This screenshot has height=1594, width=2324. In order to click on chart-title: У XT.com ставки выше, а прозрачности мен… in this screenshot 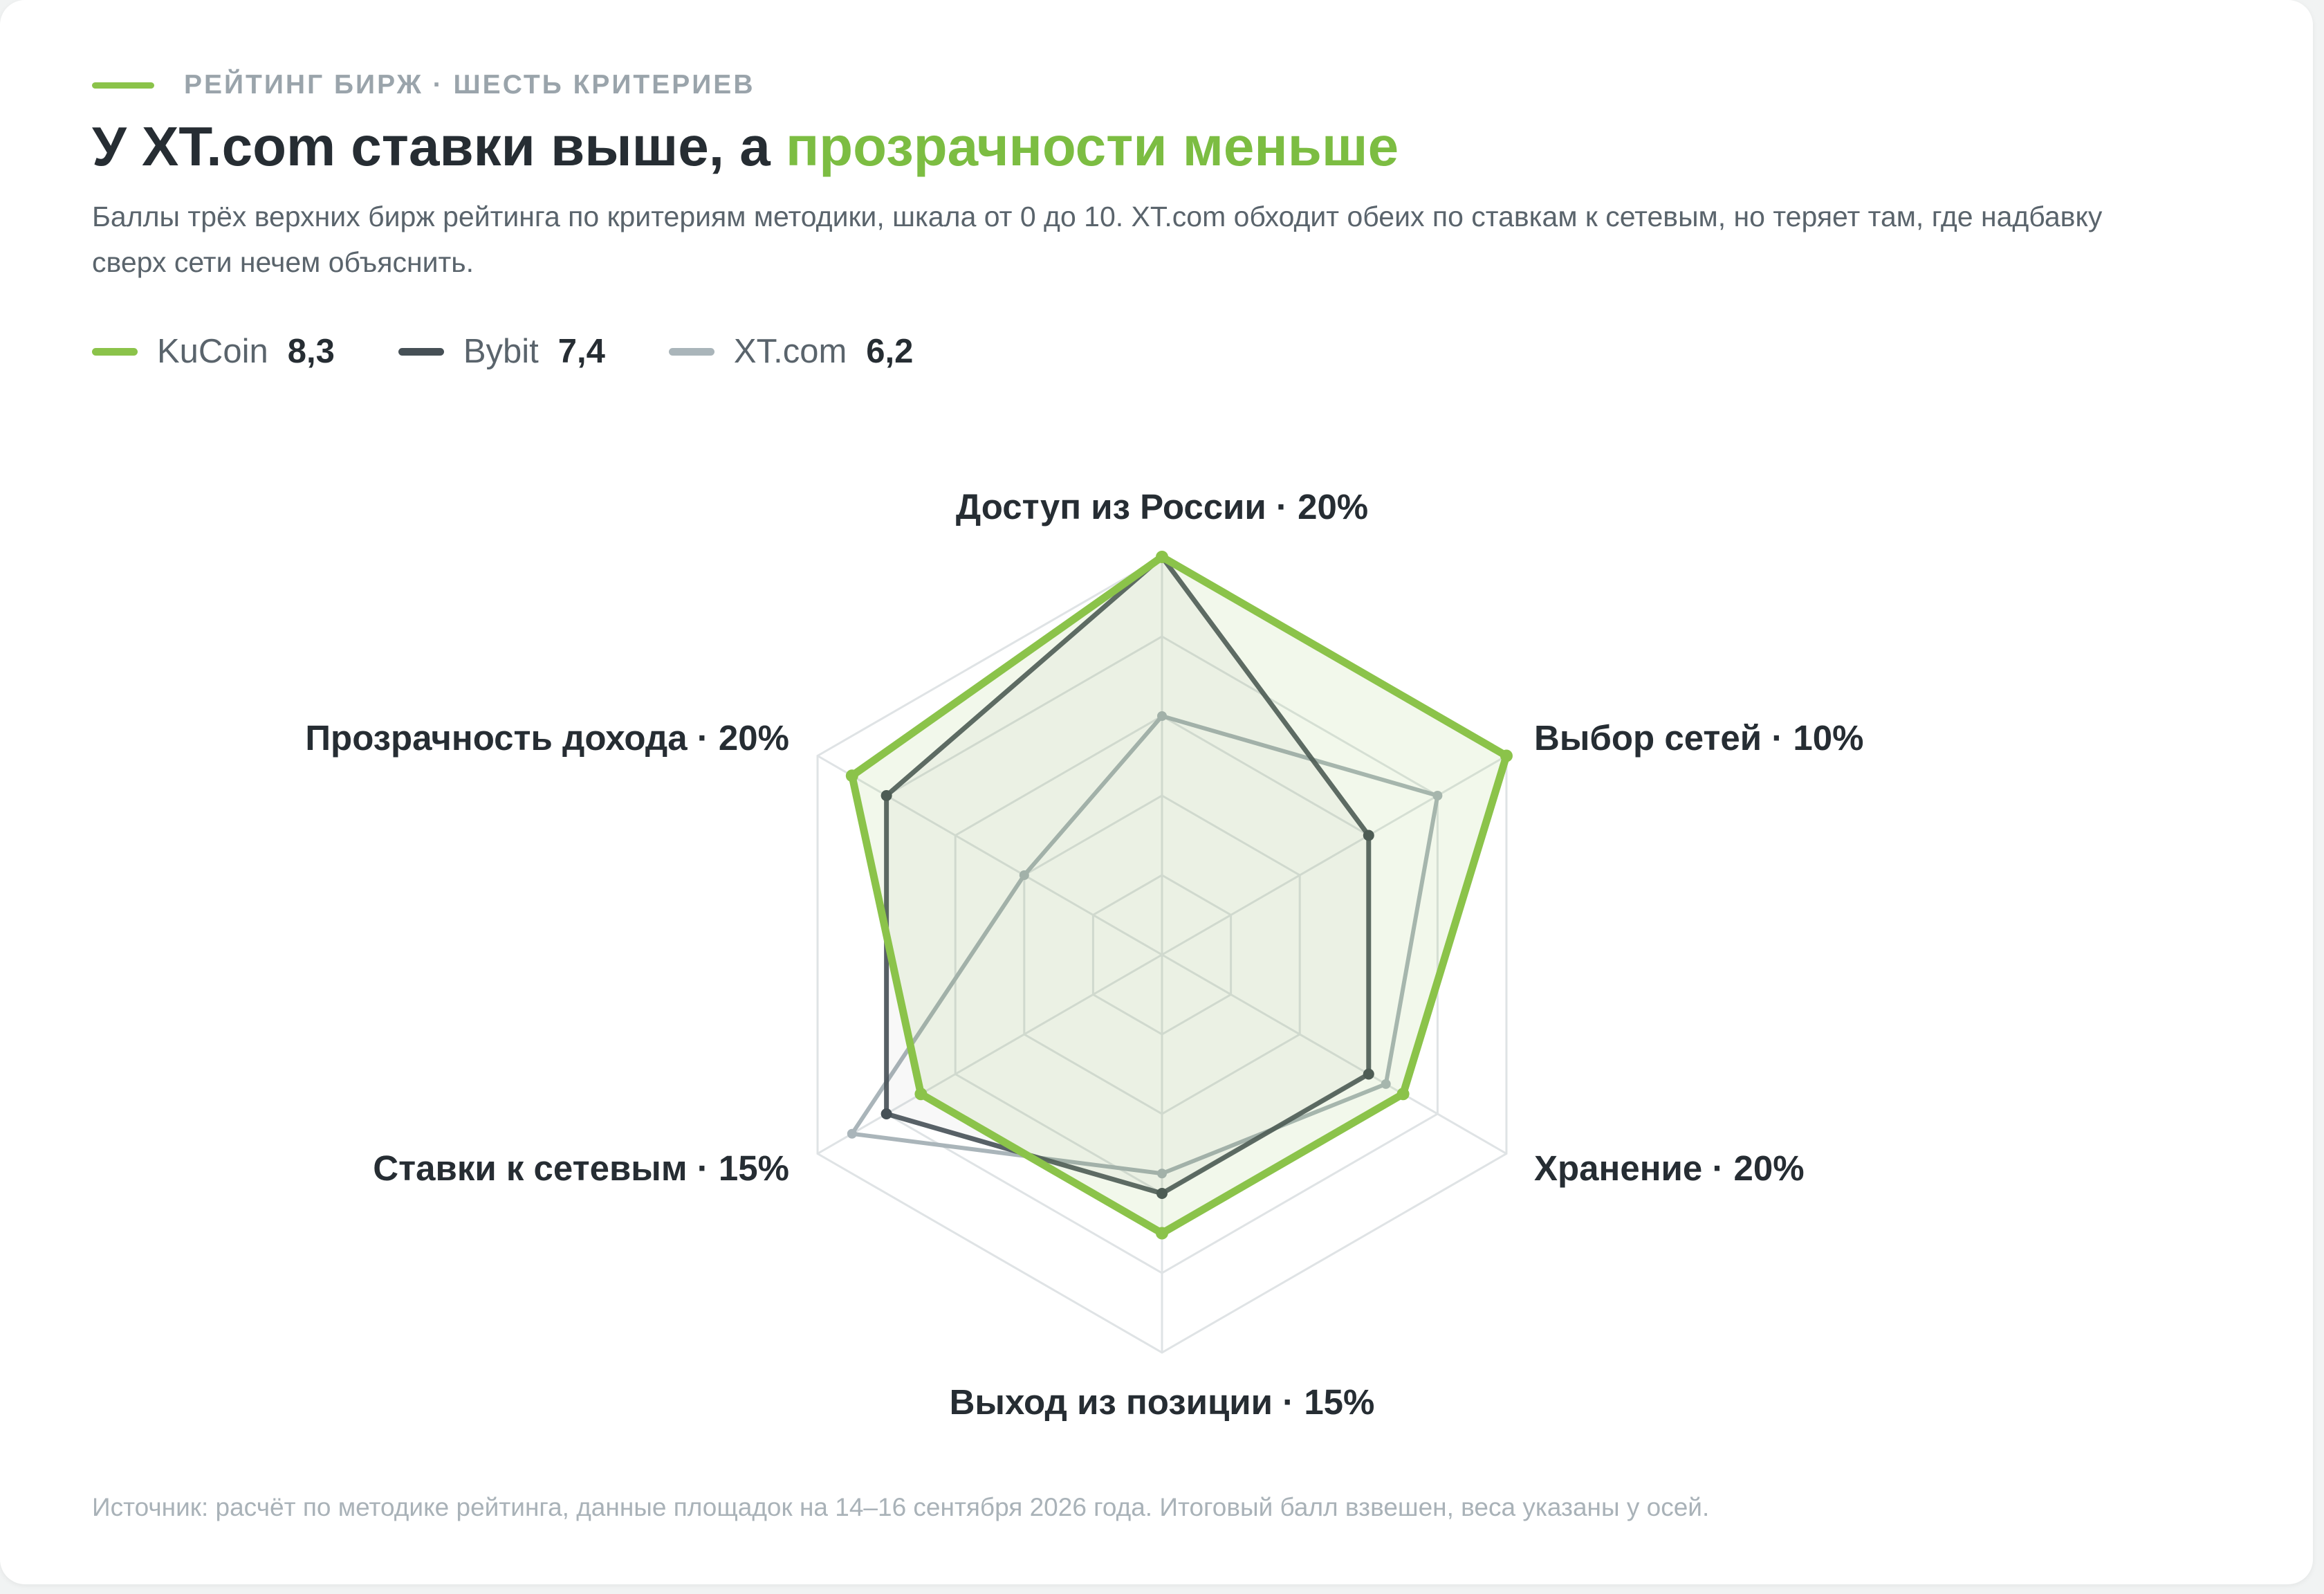, I will do `click(745, 147)`.